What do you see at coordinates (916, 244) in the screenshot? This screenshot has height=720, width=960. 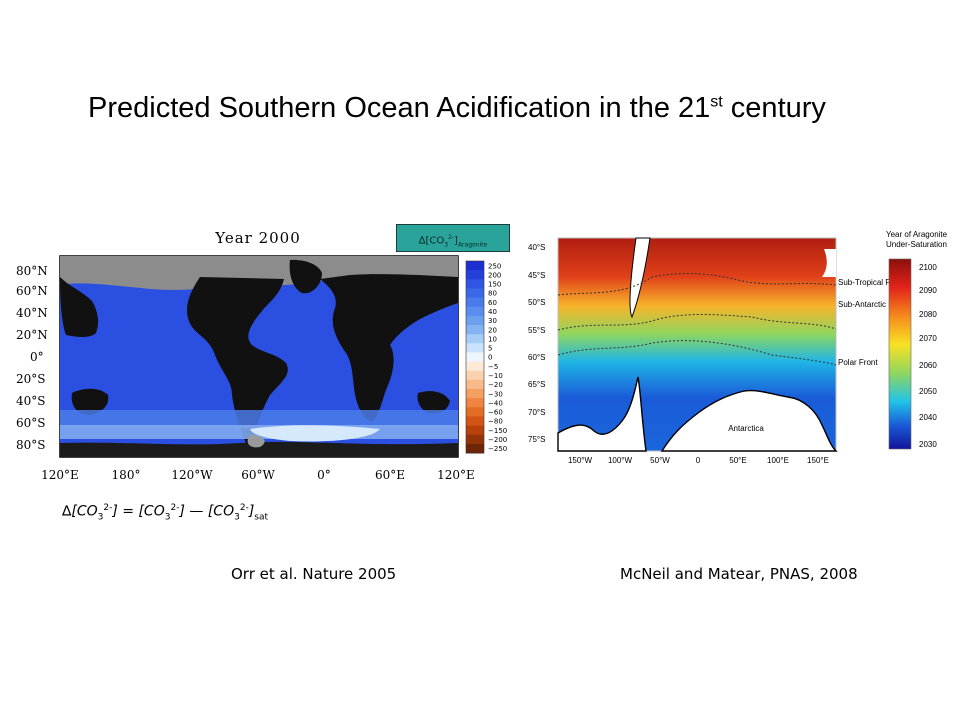 I see `legend-title-2: Under-Saturation` at bounding box center [916, 244].